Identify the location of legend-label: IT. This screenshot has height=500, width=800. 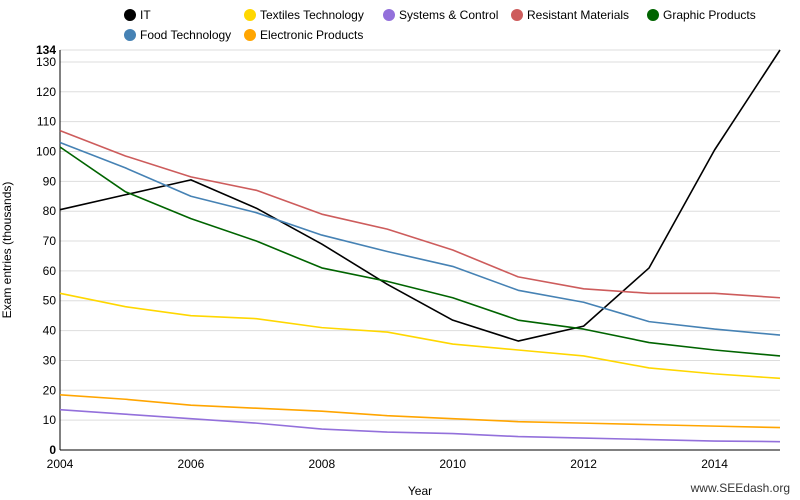
(145, 15).